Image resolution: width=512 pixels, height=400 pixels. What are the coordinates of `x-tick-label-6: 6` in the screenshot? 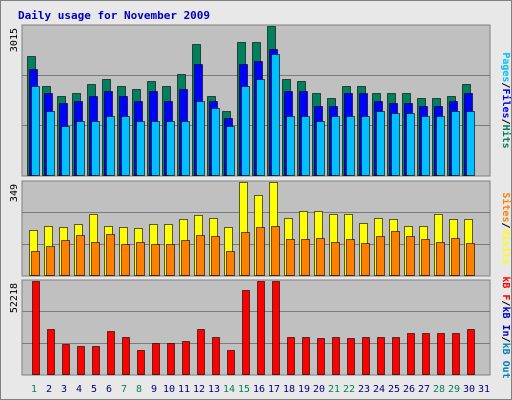 It's located at (109, 389).